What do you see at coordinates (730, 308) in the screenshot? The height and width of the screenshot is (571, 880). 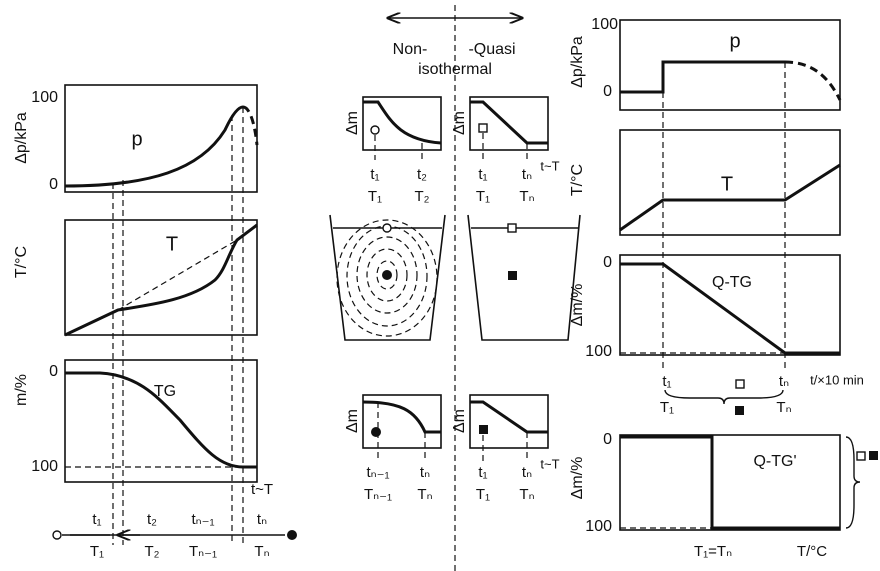 I see `qtg-curve` at bounding box center [730, 308].